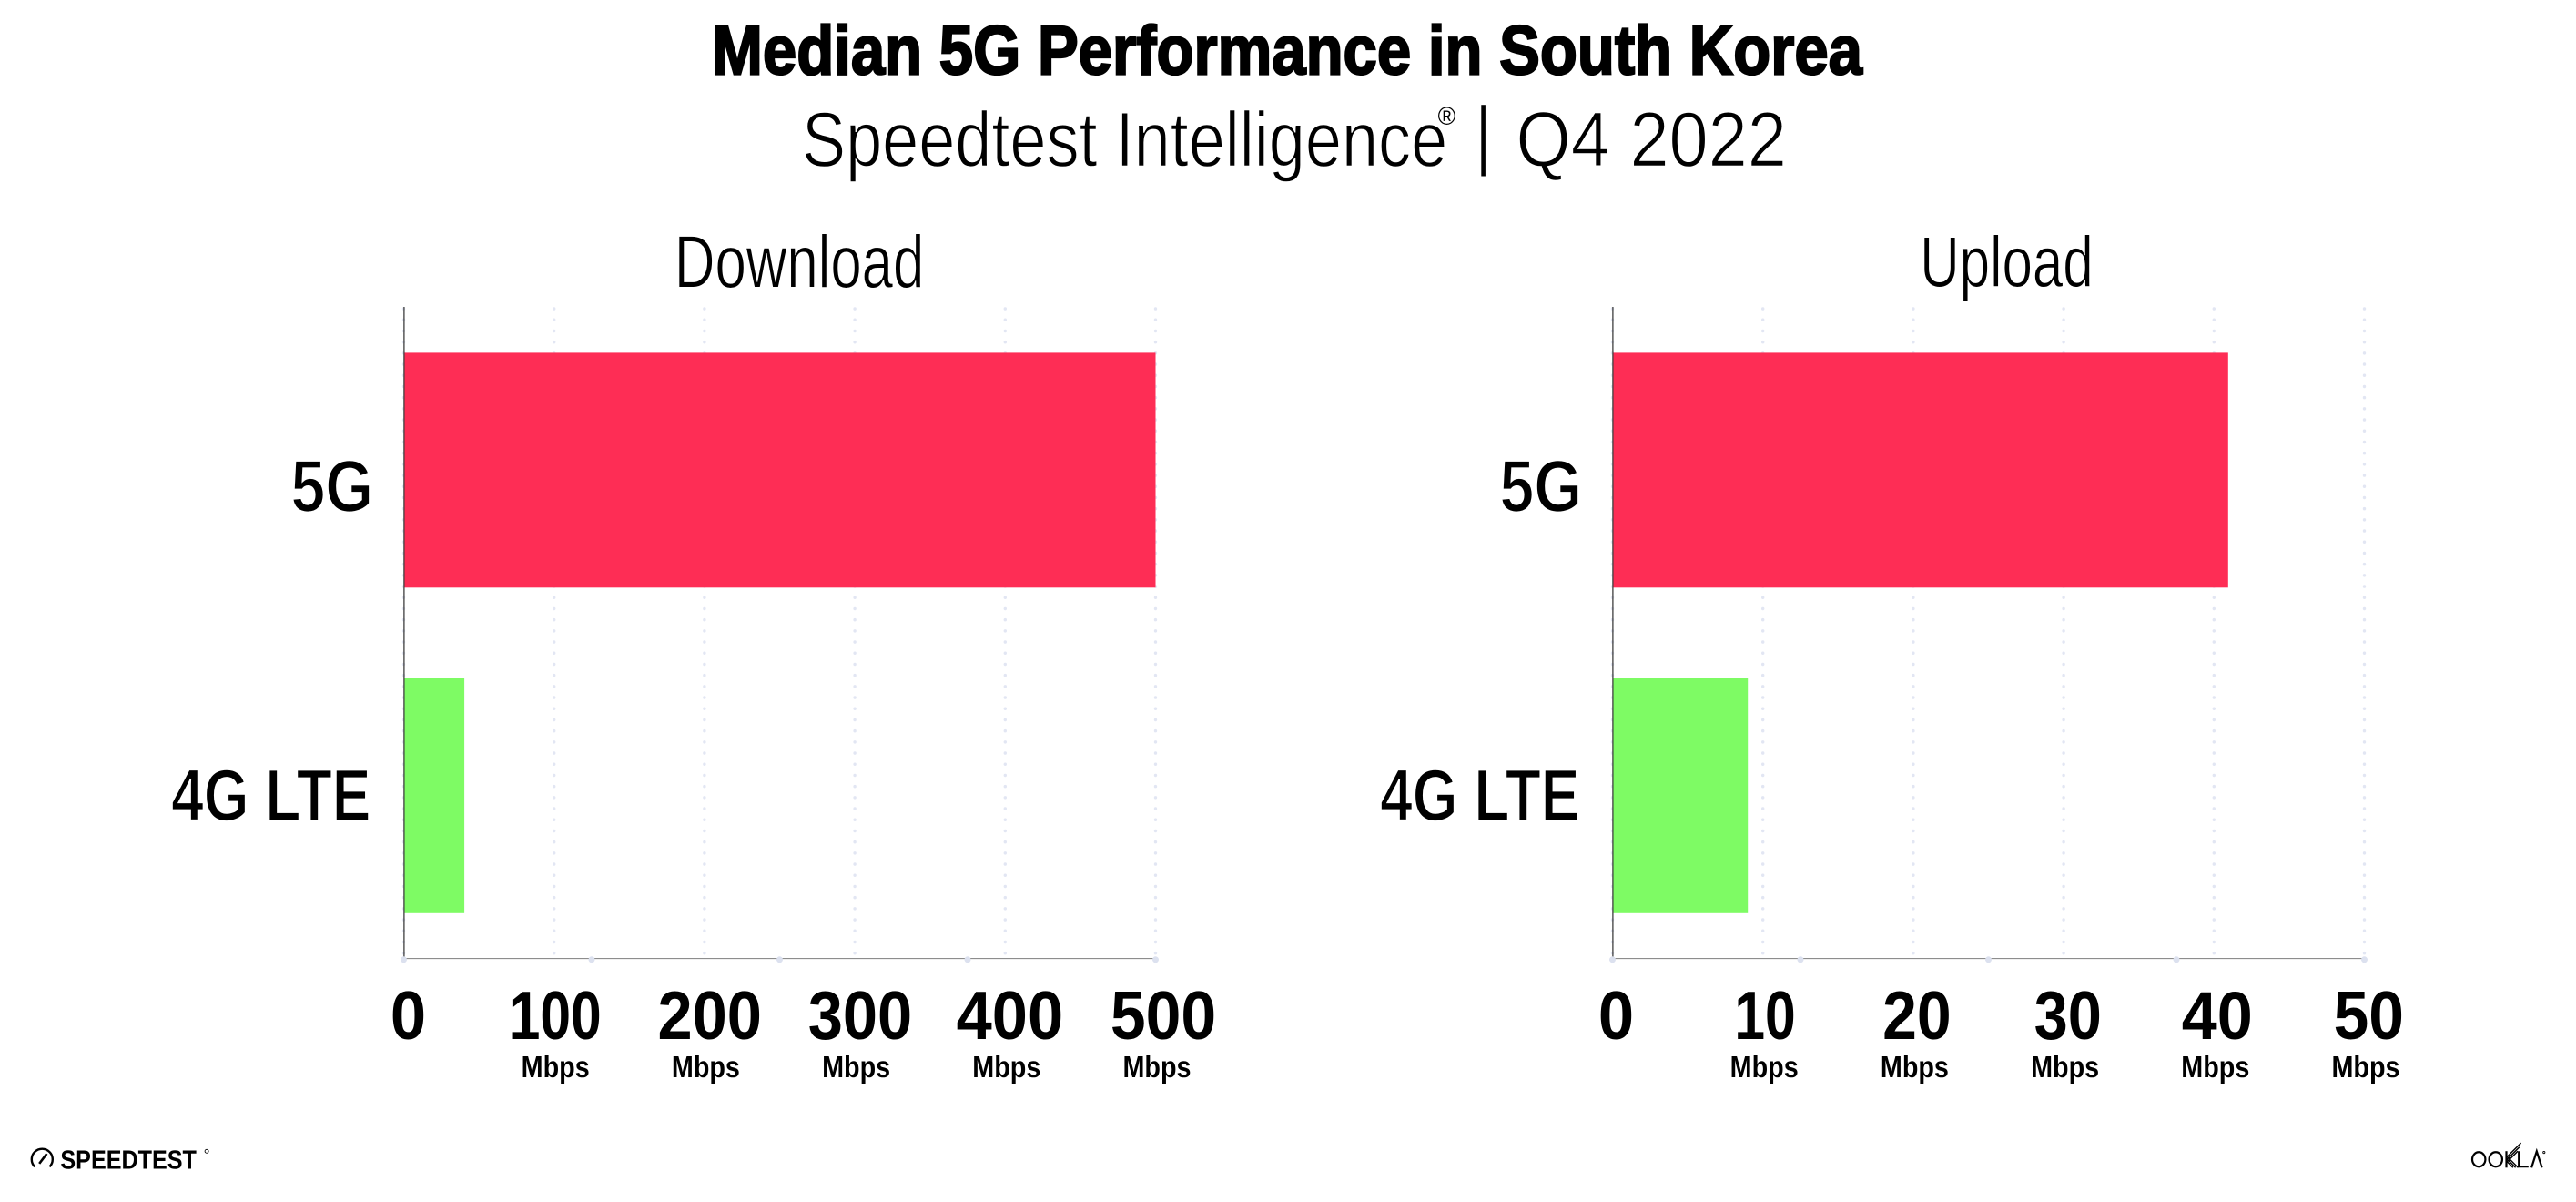 The height and width of the screenshot is (1202, 2576). I want to click on svg-text: Download, so click(799, 262).